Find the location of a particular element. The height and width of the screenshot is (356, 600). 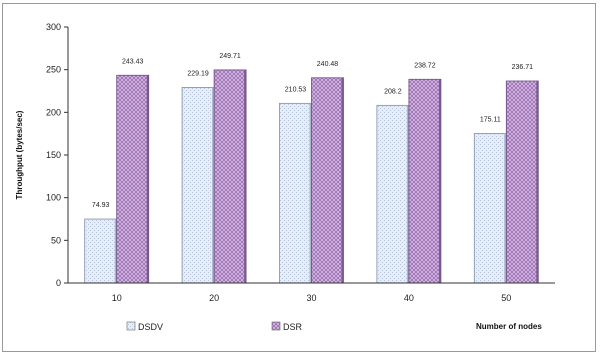

x-tick-label: 40 is located at coordinates (409, 298).